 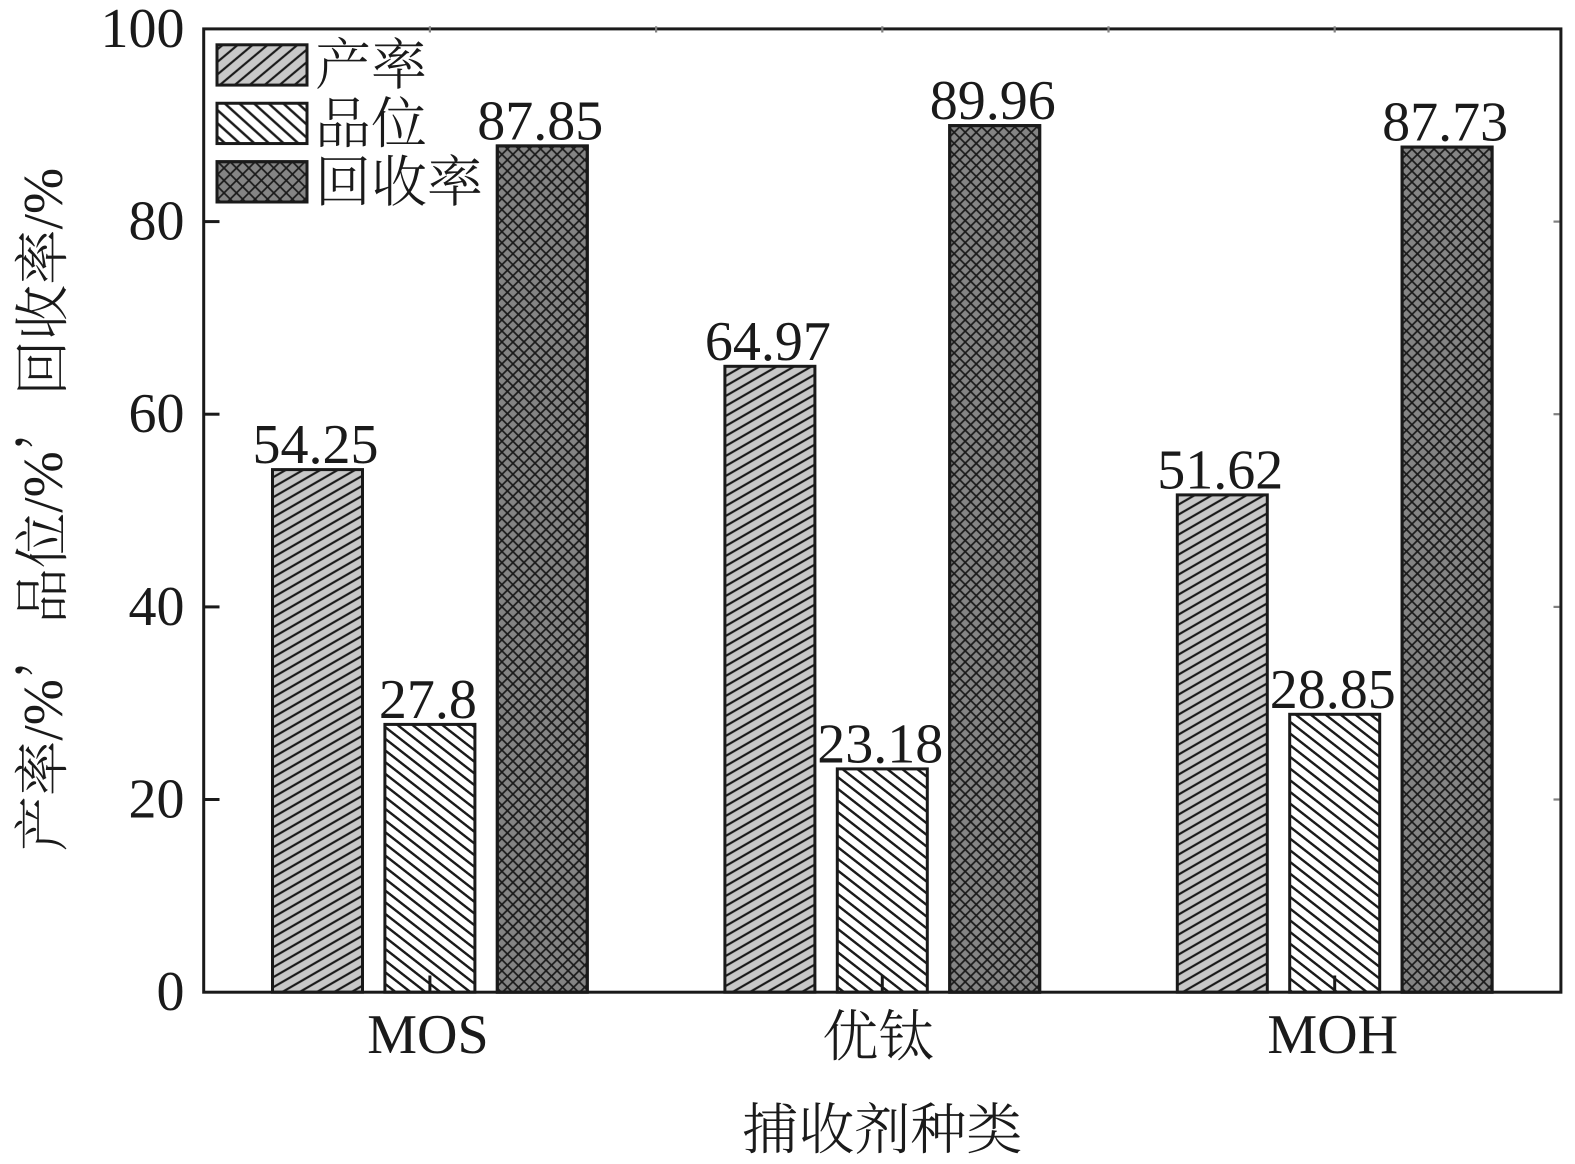 I want to click on svg-text: 23.18, so click(x=880, y=744).